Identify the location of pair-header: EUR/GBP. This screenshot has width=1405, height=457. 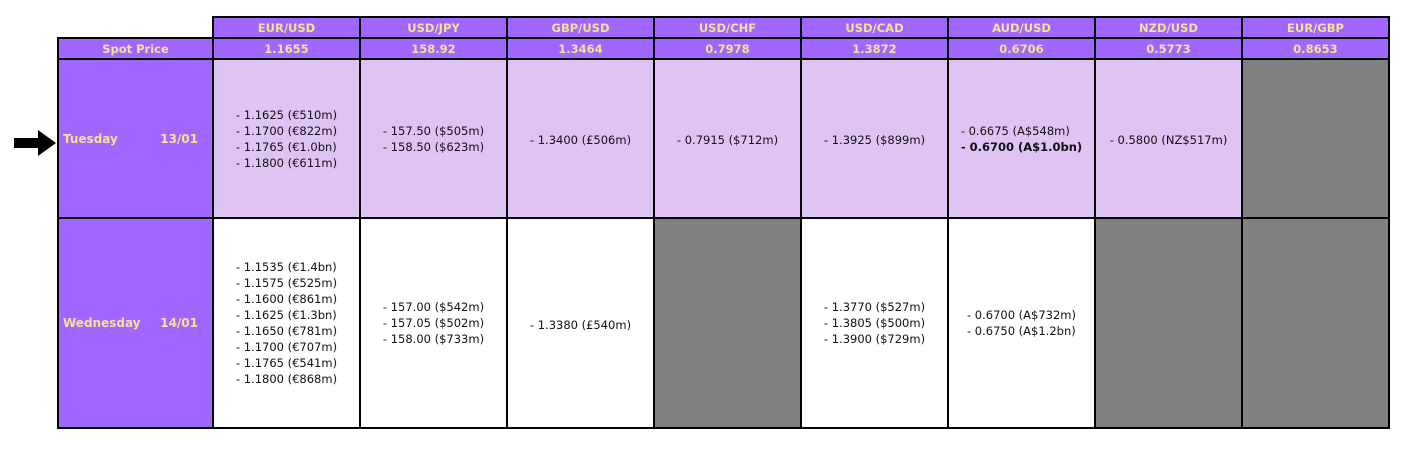
(1315, 27).